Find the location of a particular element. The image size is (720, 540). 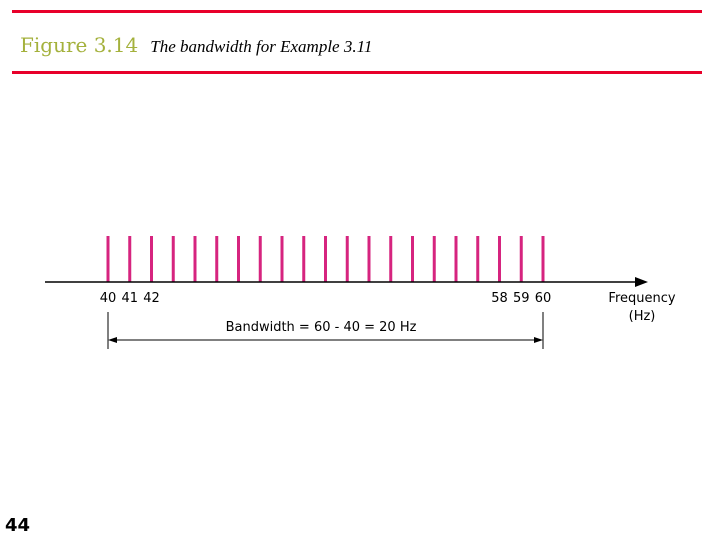

tick-labels-right: 58 59 60 is located at coordinates (521, 298).